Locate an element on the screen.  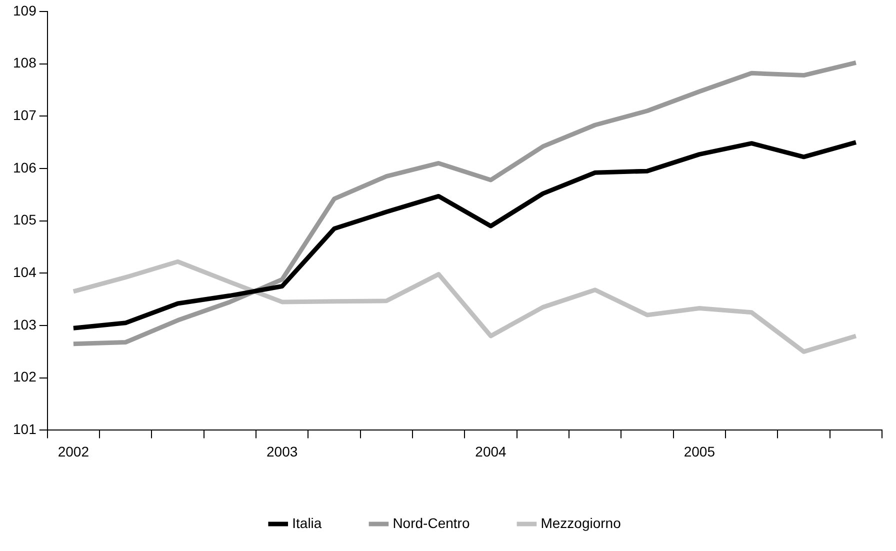
x-tick-label: 2004 is located at coordinates (491, 451).